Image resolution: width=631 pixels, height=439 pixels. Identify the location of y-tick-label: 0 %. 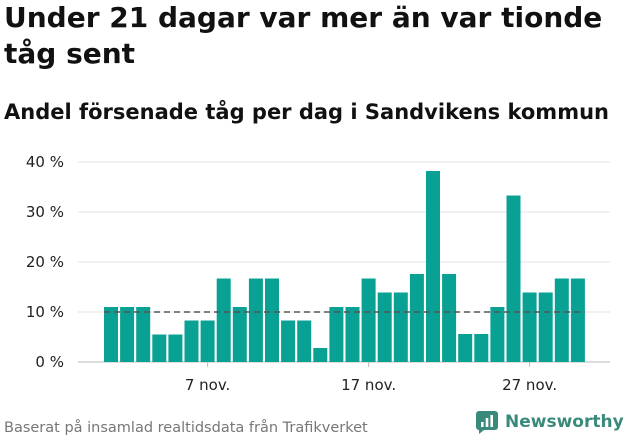
(49, 362).